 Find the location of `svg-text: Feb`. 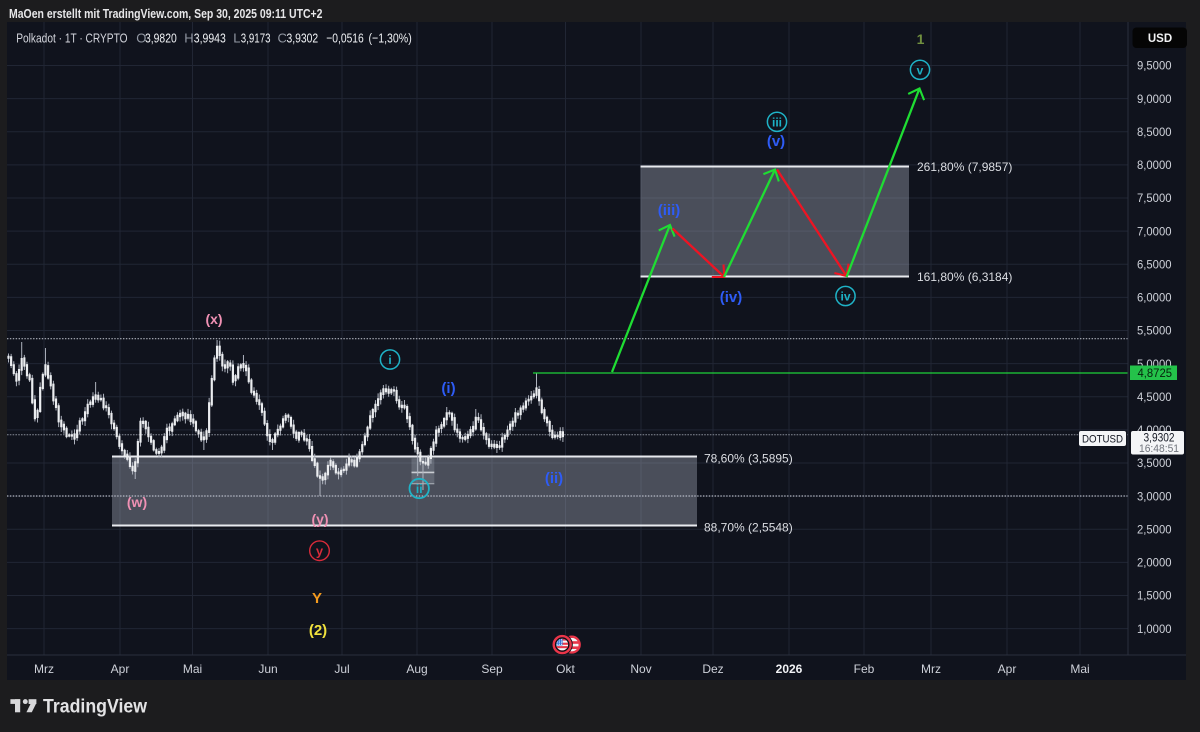

svg-text: Feb is located at coordinates (864, 669).